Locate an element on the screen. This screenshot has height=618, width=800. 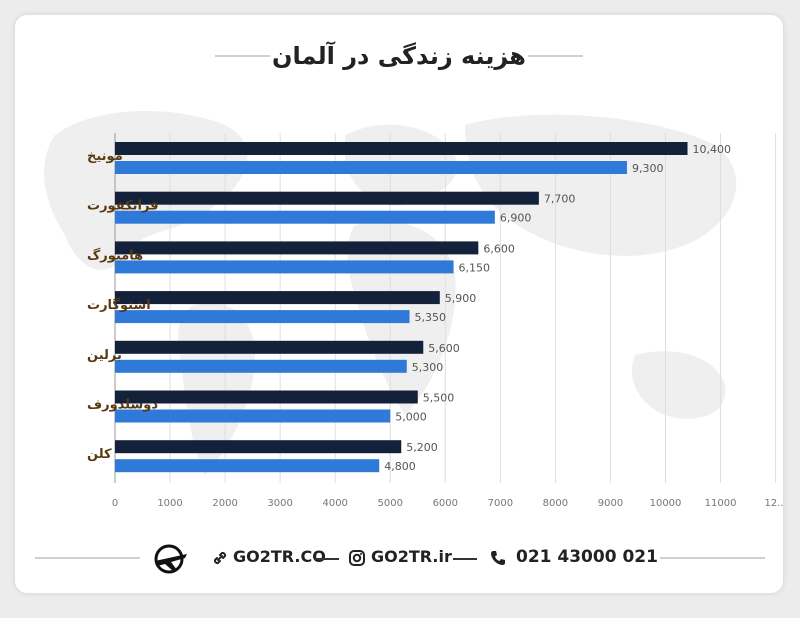
x-tick-label: 8000 is located at coordinates (555, 503).